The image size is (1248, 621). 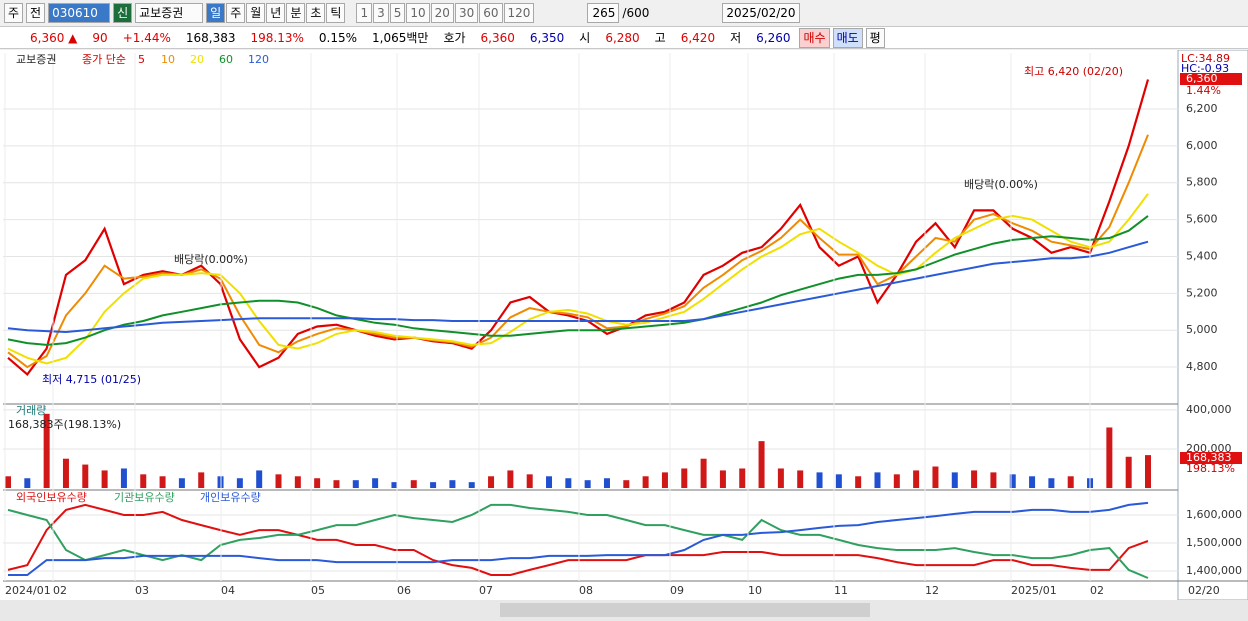 What do you see at coordinates (586, 590) in the screenshot?
I see `x-tick-label: 08` at bounding box center [586, 590].